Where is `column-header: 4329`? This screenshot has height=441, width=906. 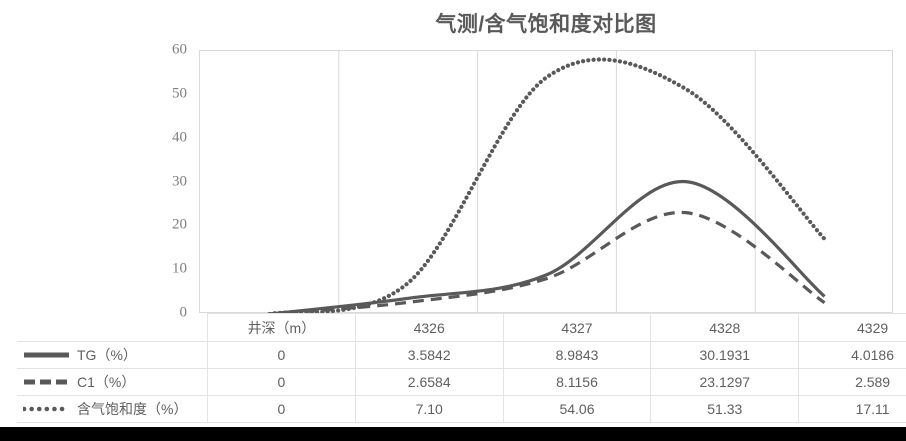 column-header: 4329 is located at coordinates (852, 327).